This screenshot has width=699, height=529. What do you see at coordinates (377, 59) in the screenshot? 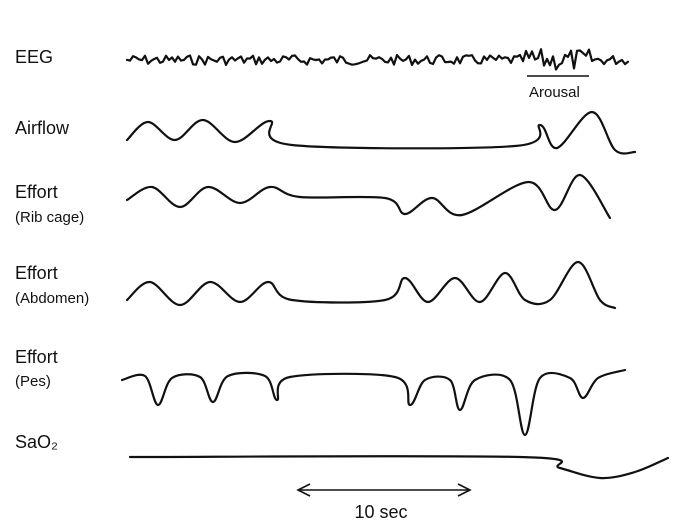
I see `eeg-trace` at bounding box center [377, 59].